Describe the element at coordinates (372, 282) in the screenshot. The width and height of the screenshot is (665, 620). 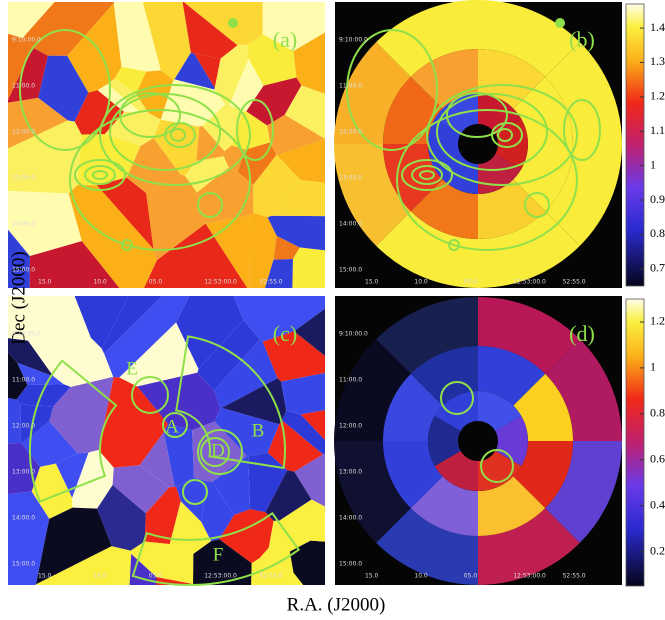
I see `ra-tick-label: 15.0` at that location.